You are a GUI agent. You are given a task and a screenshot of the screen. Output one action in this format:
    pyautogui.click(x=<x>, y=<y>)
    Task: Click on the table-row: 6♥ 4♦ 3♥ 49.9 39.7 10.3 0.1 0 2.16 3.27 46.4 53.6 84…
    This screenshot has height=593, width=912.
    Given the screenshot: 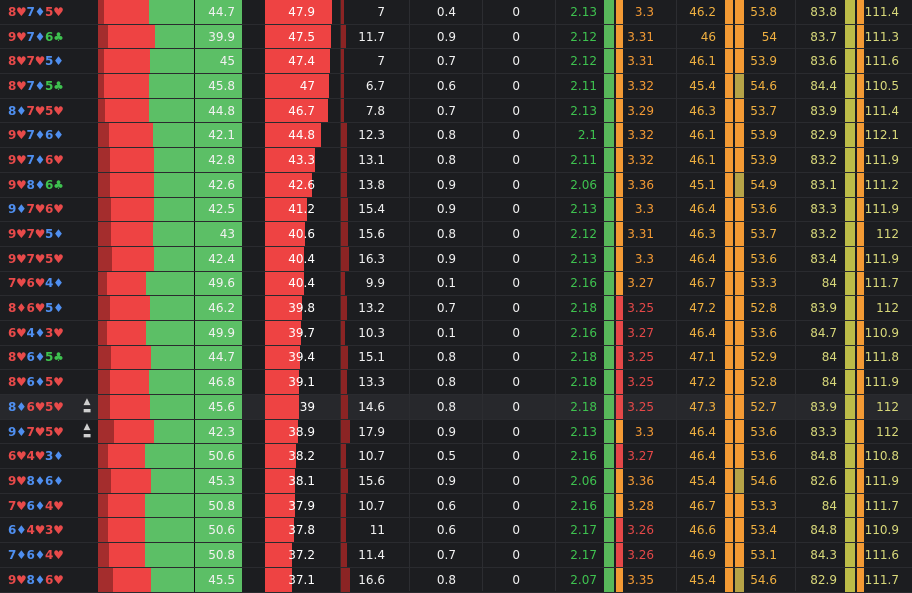 What is the action you would take?
    pyautogui.click(x=456, y=333)
    